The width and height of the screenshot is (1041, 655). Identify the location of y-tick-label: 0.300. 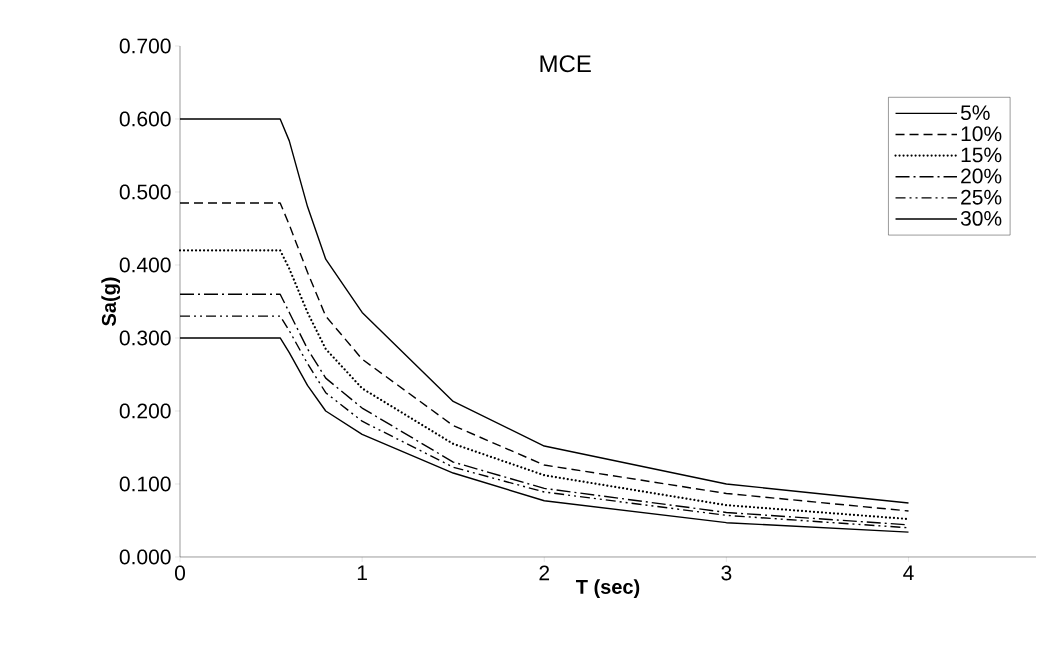
(145, 338).